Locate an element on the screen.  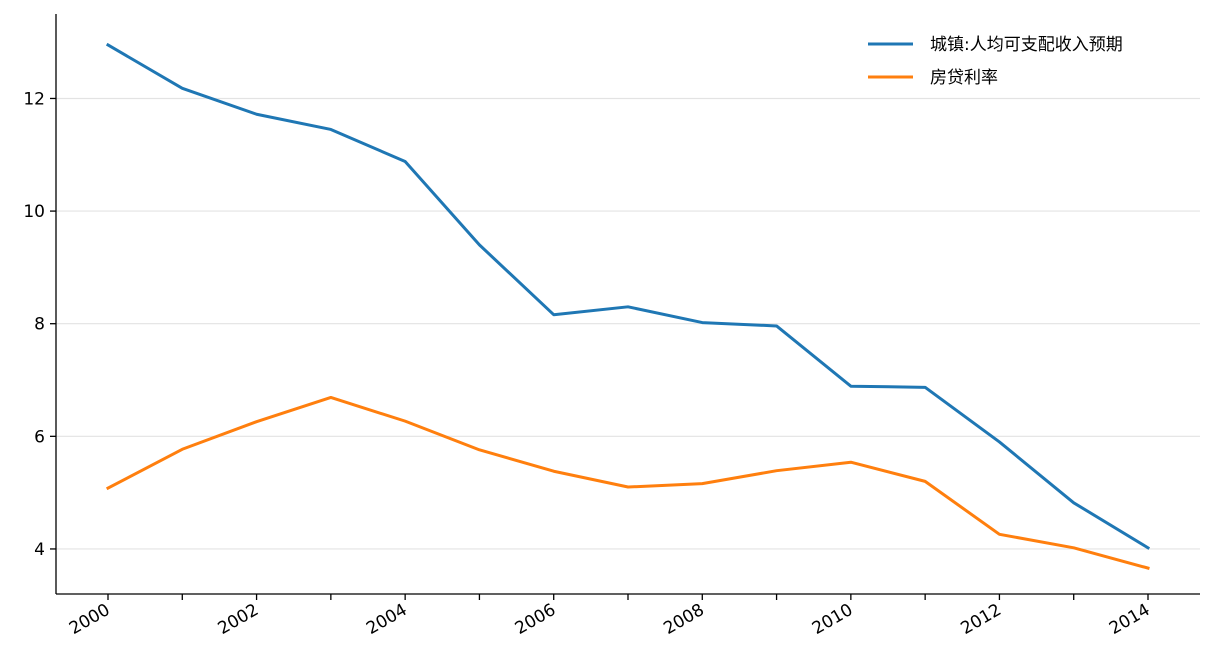
y-tick-label: 4 is located at coordinates (39, 550).